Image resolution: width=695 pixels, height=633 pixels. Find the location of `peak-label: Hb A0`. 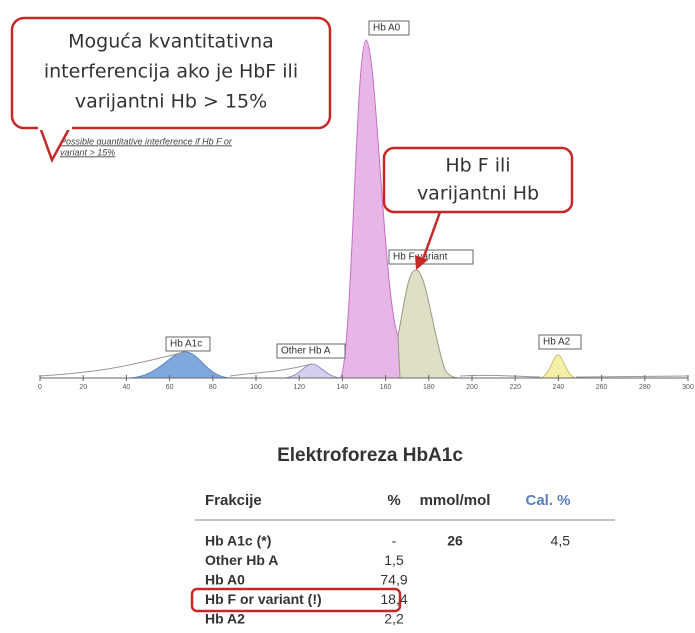

peak-label: Hb A0 is located at coordinates (387, 28).